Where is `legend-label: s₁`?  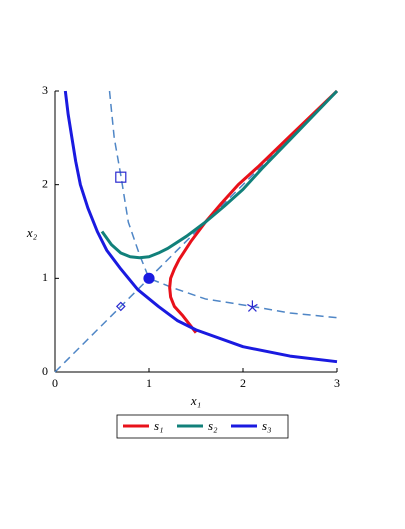 legend-label: s₁ is located at coordinates (159, 425).